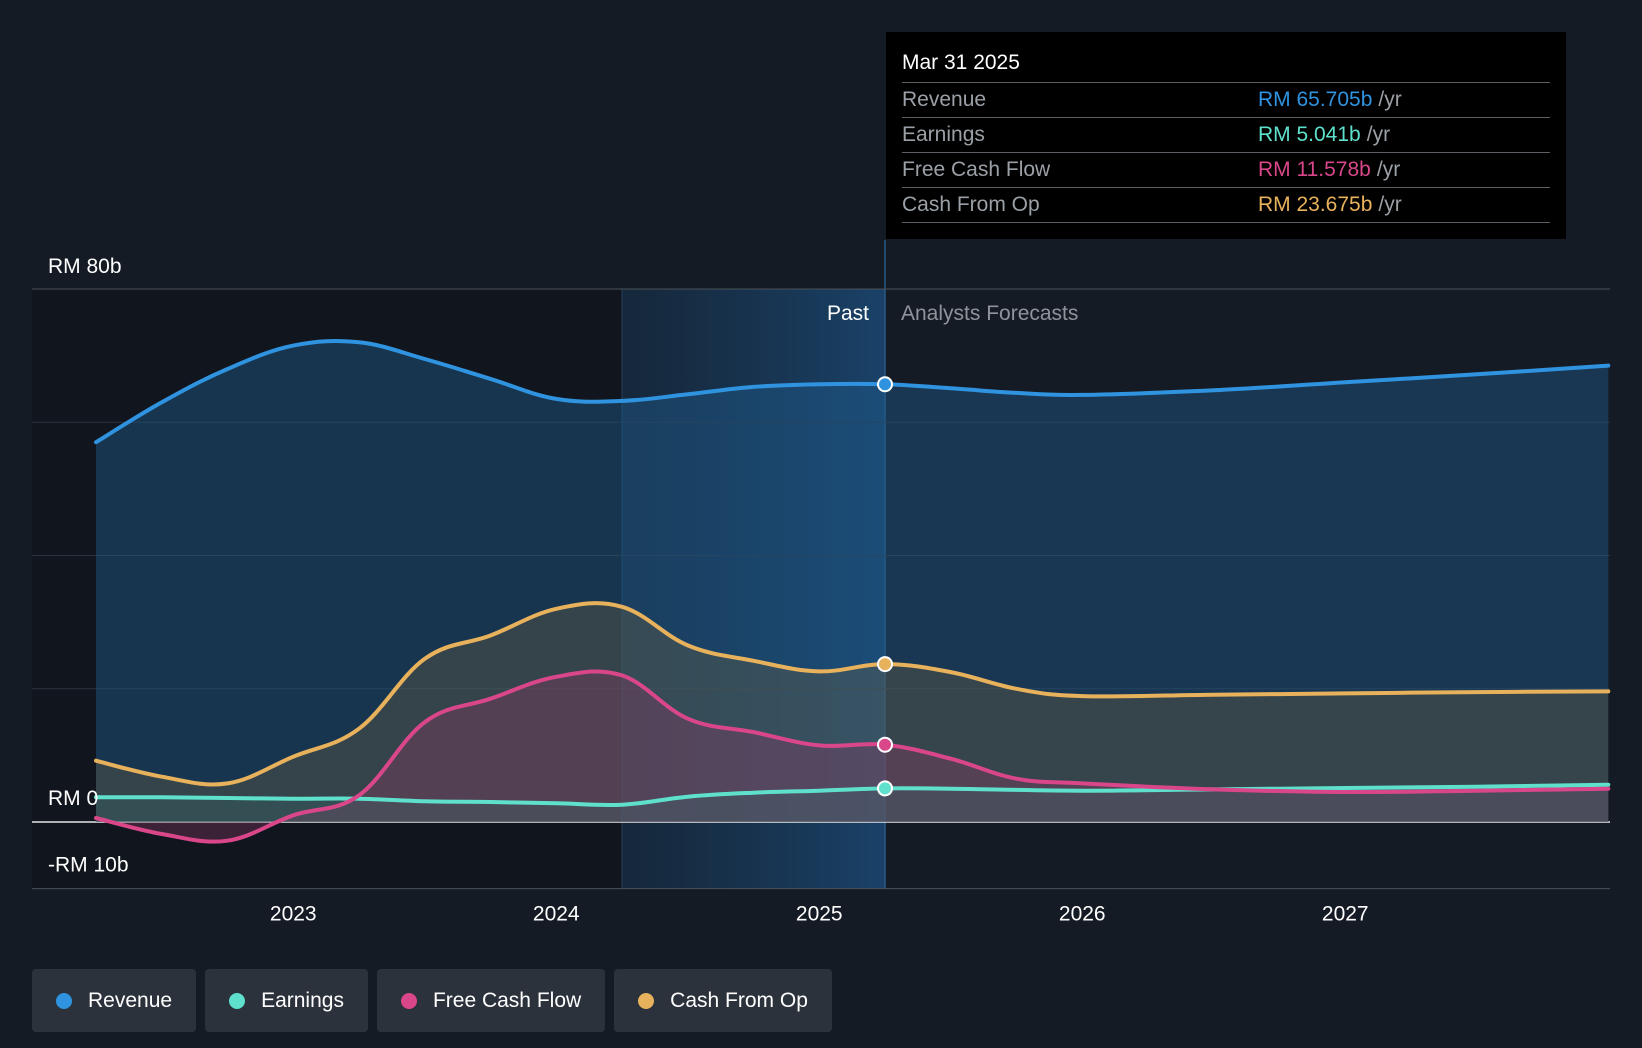 This screenshot has height=1048, width=1642. I want to click on y-axis-label-top: RM 80b, so click(85, 266).